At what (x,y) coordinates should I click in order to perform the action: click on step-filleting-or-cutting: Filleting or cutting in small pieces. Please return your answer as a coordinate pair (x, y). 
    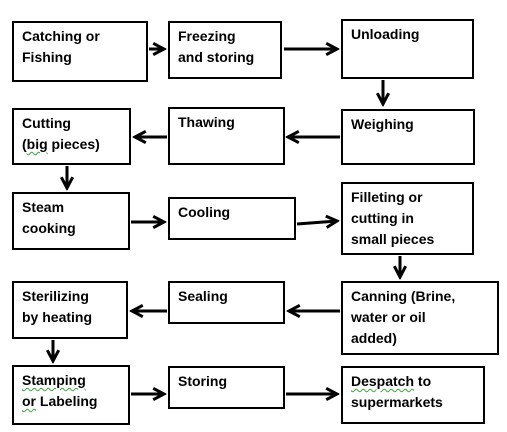
    Looking at the image, I should click on (407, 218).